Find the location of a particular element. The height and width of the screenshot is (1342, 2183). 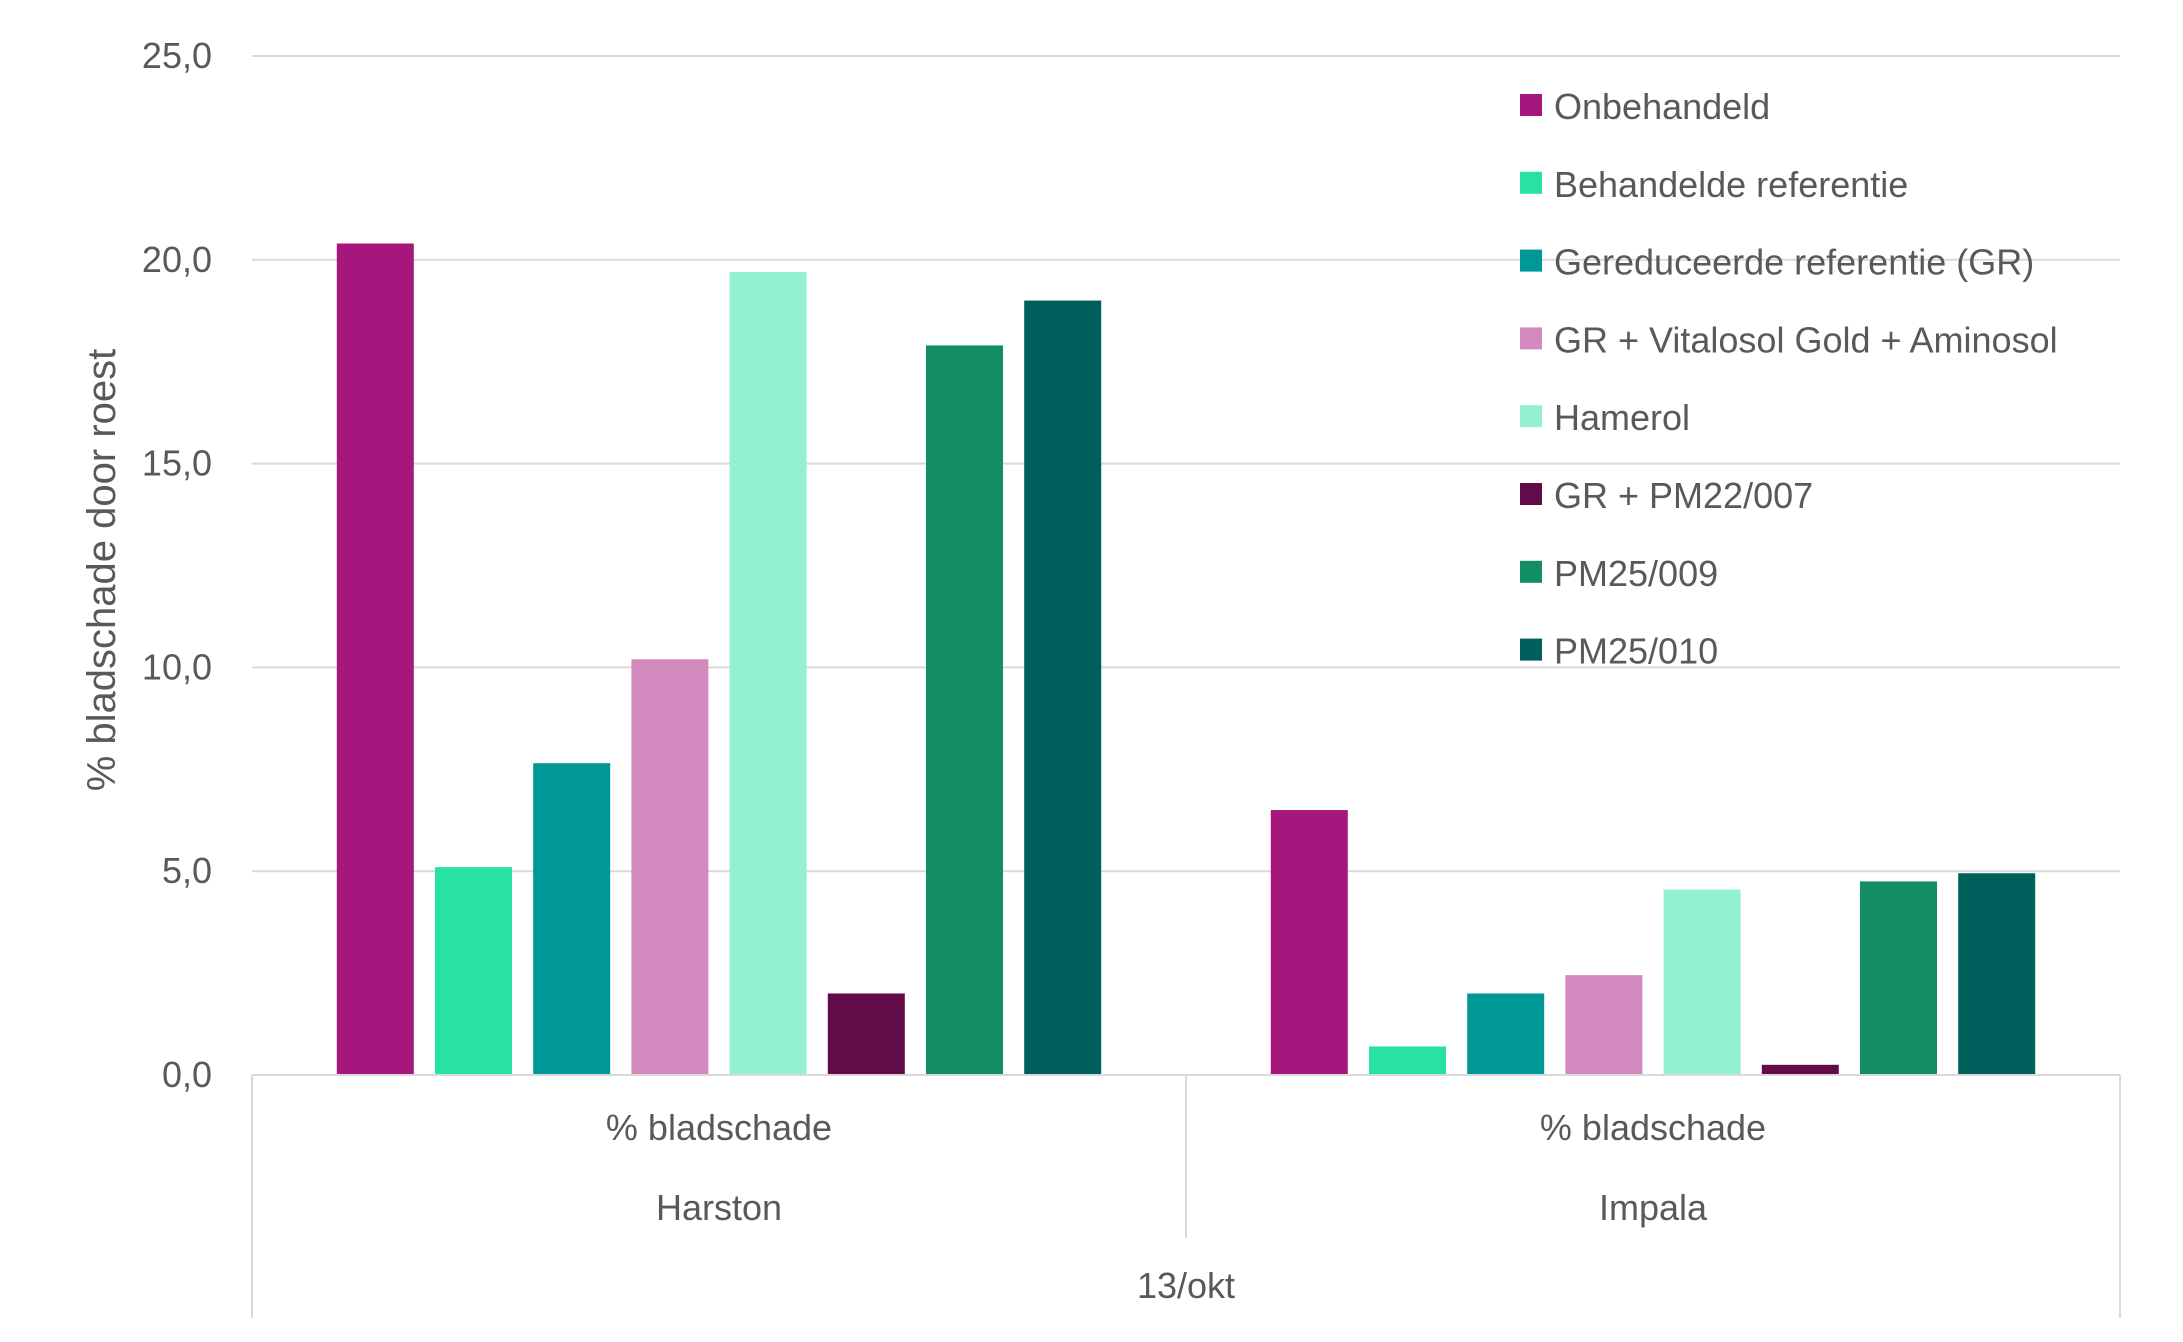

legend-label: PM25/010 is located at coordinates (1636, 651).